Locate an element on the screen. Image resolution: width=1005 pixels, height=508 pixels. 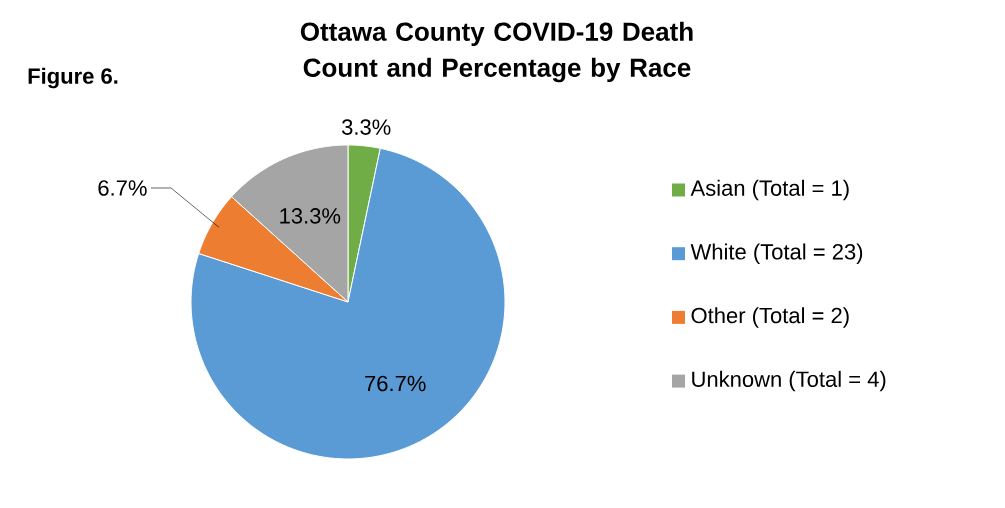
legend-label: Asian (Total = 1) is located at coordinates (769, 190).